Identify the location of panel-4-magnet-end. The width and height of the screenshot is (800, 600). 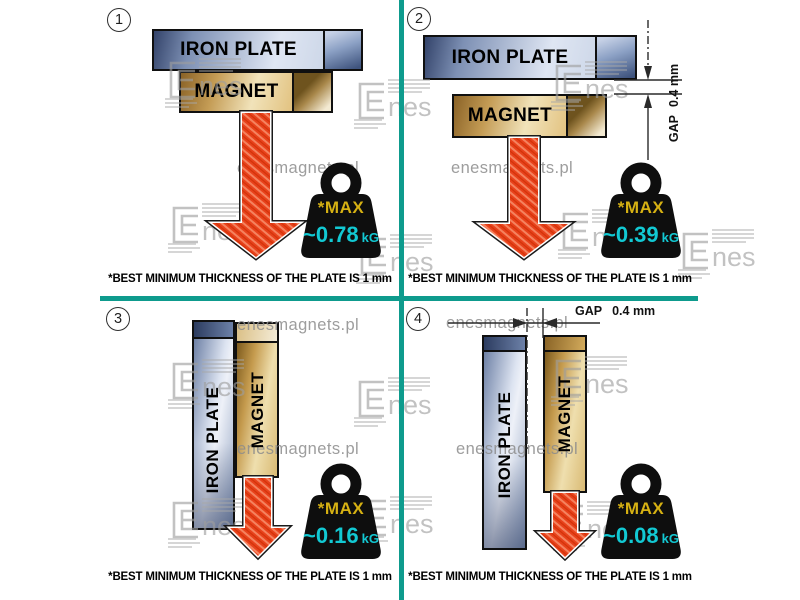
(565, 344).